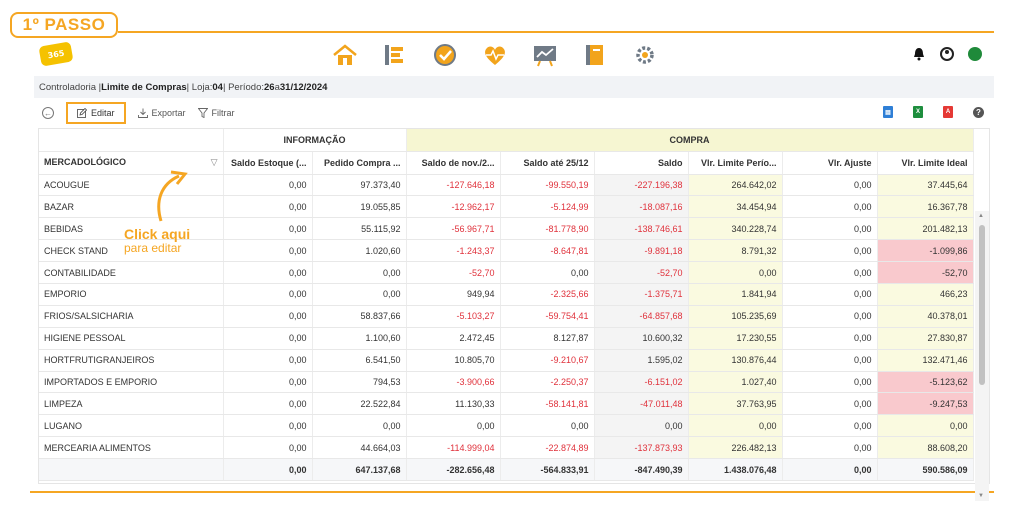 The width and height of the screenshot is (1024, 523). I want to click on list-icon, so click(395, 55).